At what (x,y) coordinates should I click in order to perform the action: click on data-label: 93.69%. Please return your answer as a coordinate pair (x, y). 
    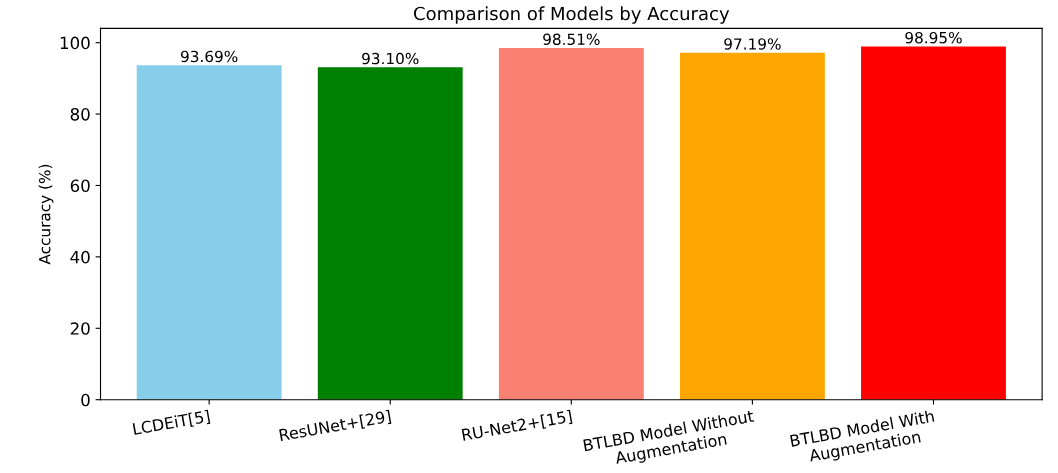
    Looking at the image, I should click on (209, 56).